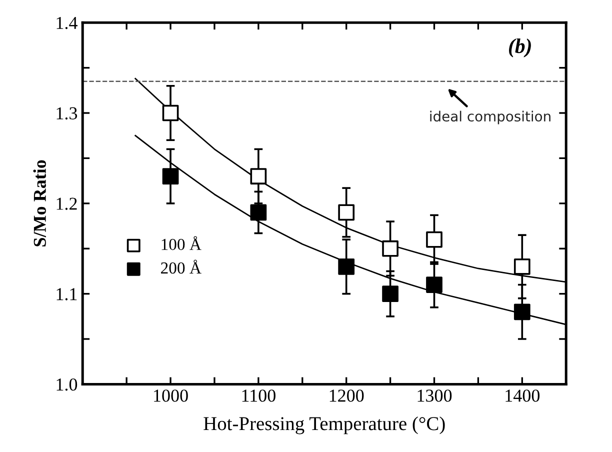 The width and height of the screenshot is (612, 452). What do you see at coordinates (66, 204) in the screenshot?
I see `y-tick-label: 1.2` at bounding box center [66, 204].